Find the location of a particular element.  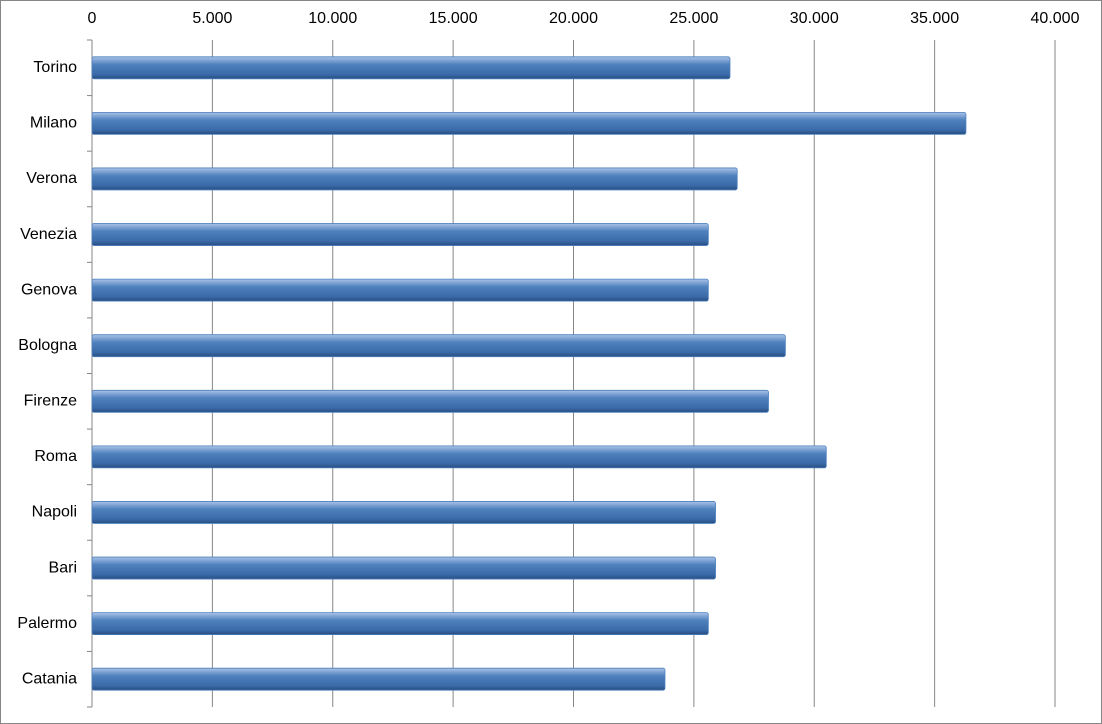

y-tick-label: Genova is located at coordinates (49, 289).